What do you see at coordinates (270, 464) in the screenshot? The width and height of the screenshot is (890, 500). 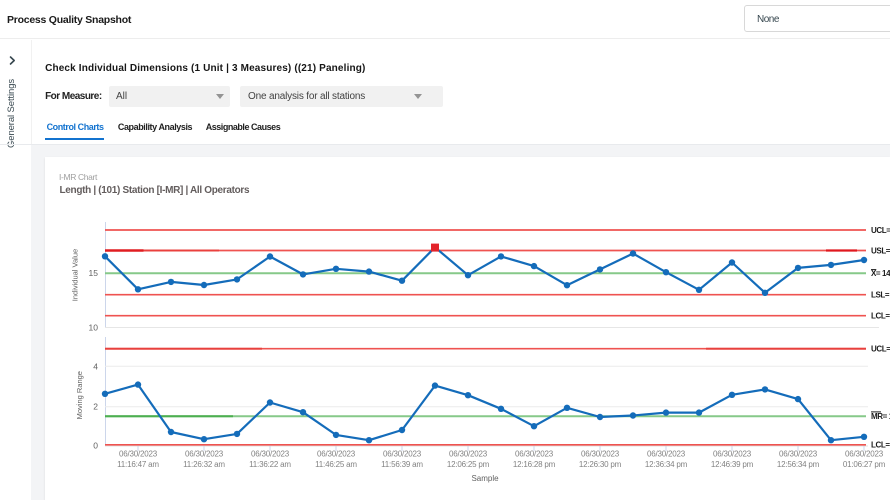 I see `svg-text: 11:36:22 am` at bounding box center [270, 464].